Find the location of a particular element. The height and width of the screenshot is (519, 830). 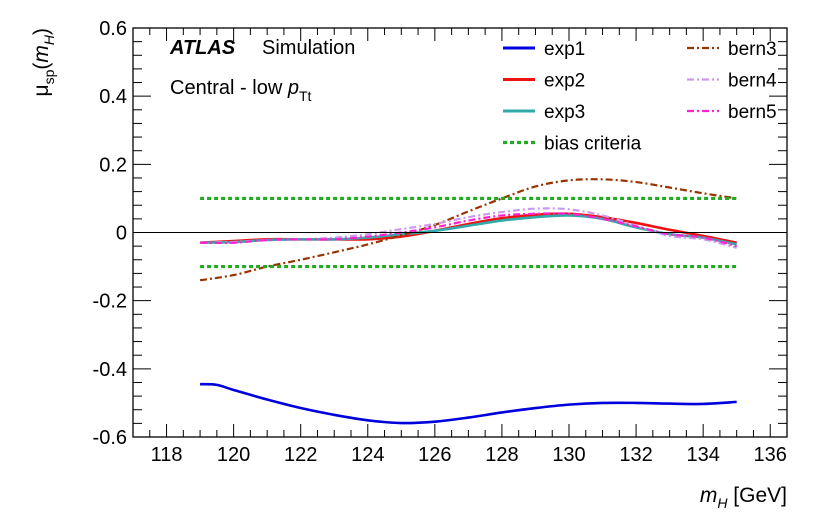

y-tick-label: 0 is located at coordinates (121, 234).